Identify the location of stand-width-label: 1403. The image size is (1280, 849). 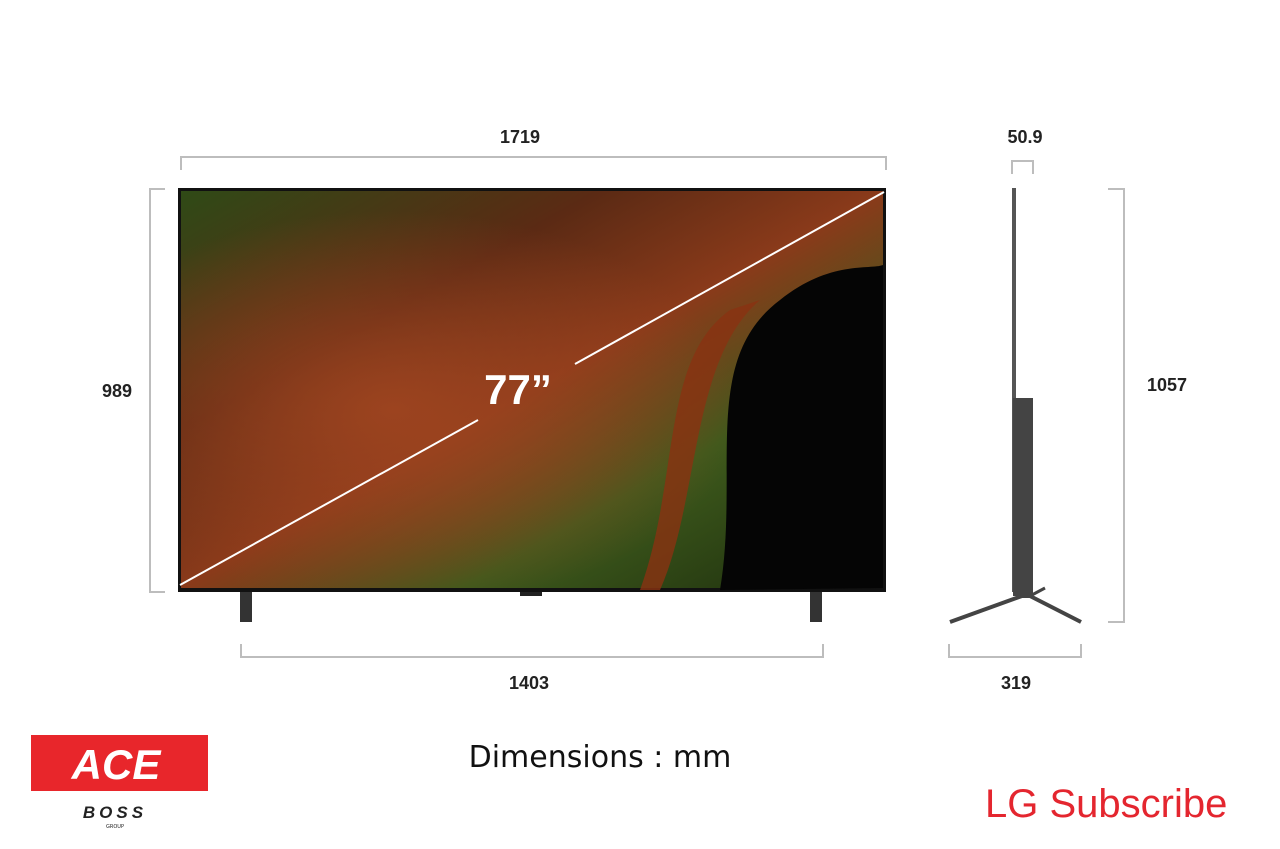
(529, 683).